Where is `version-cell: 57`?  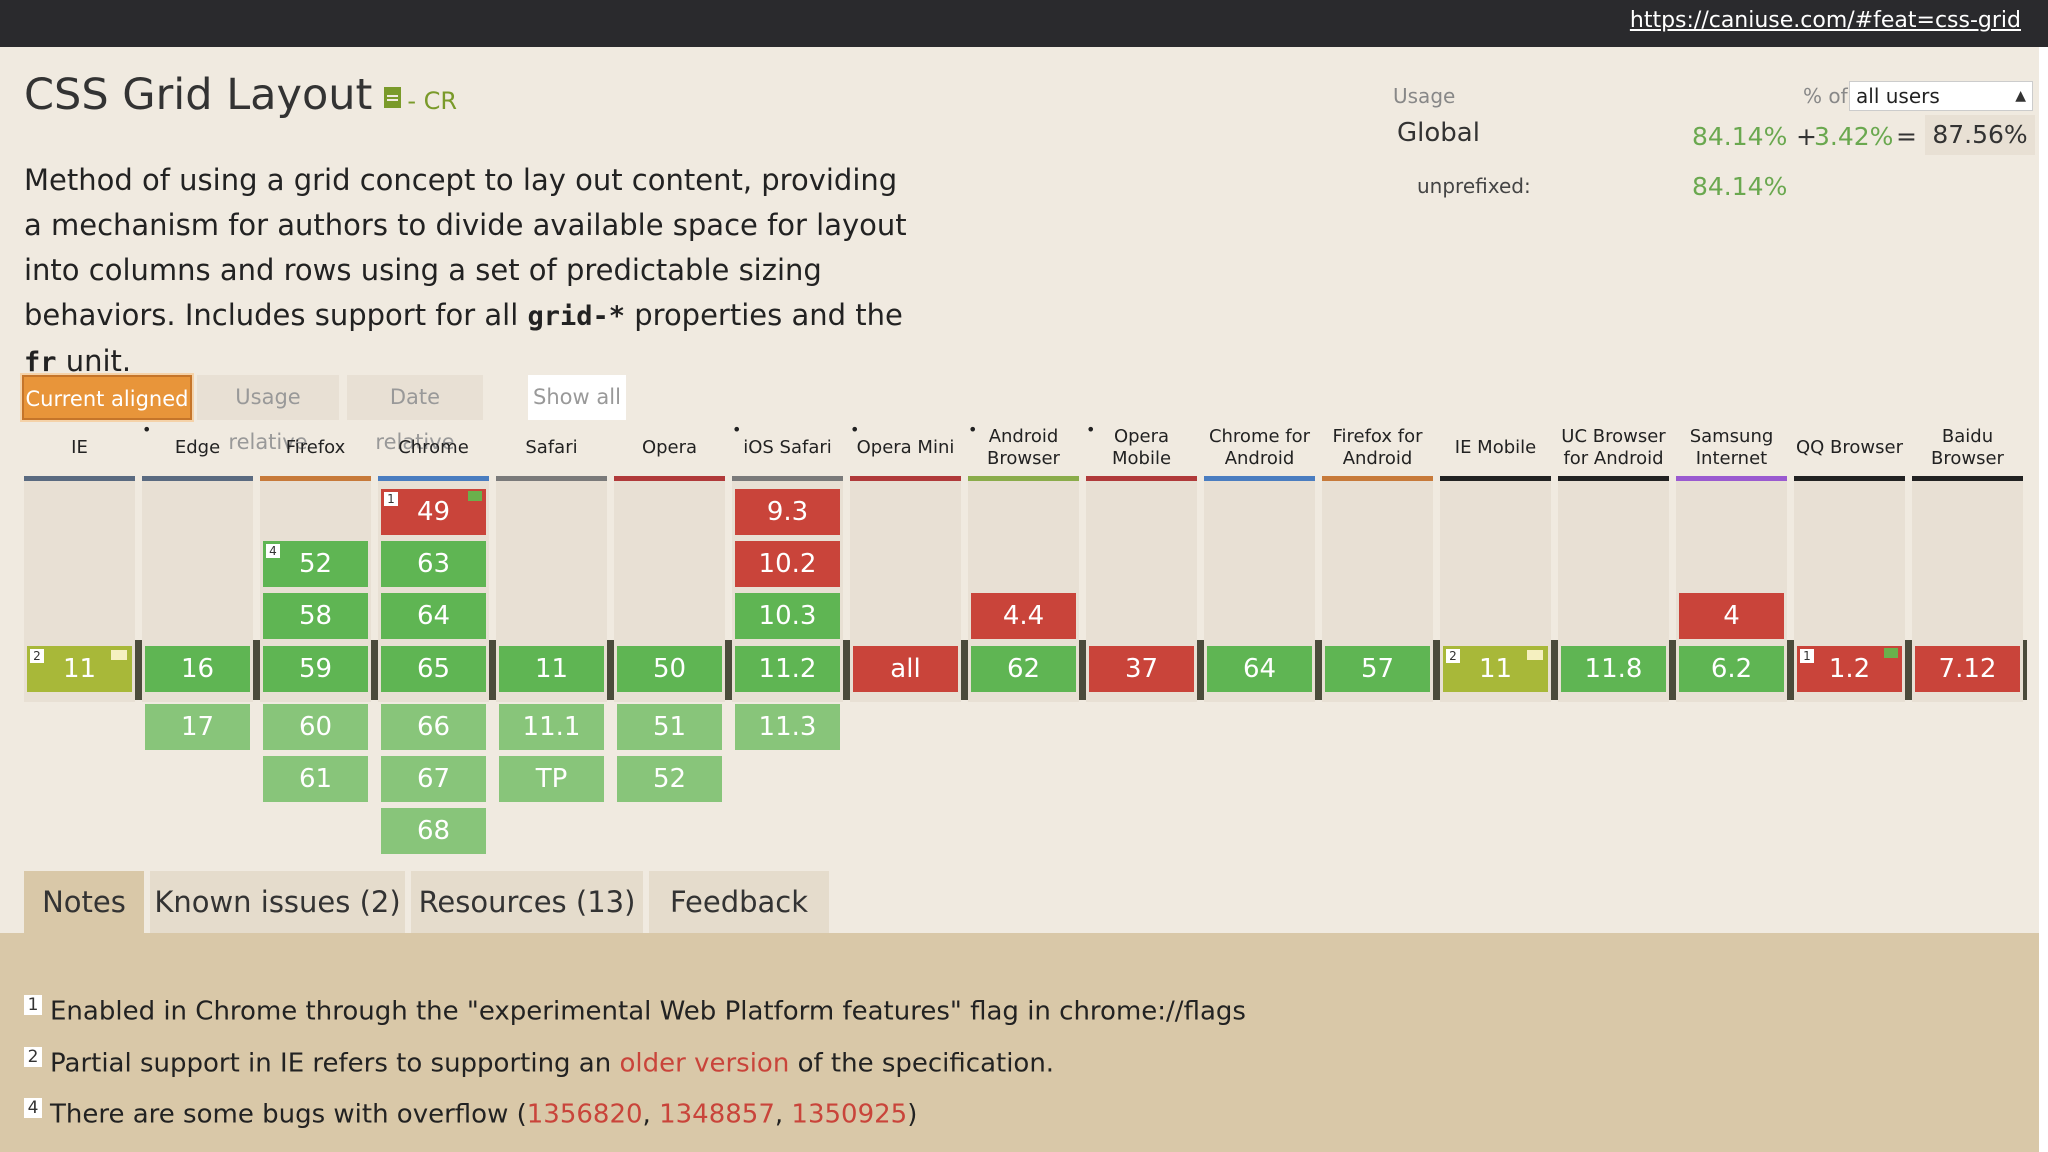
version-cell: 57 is located at coordinates (1377, 669).